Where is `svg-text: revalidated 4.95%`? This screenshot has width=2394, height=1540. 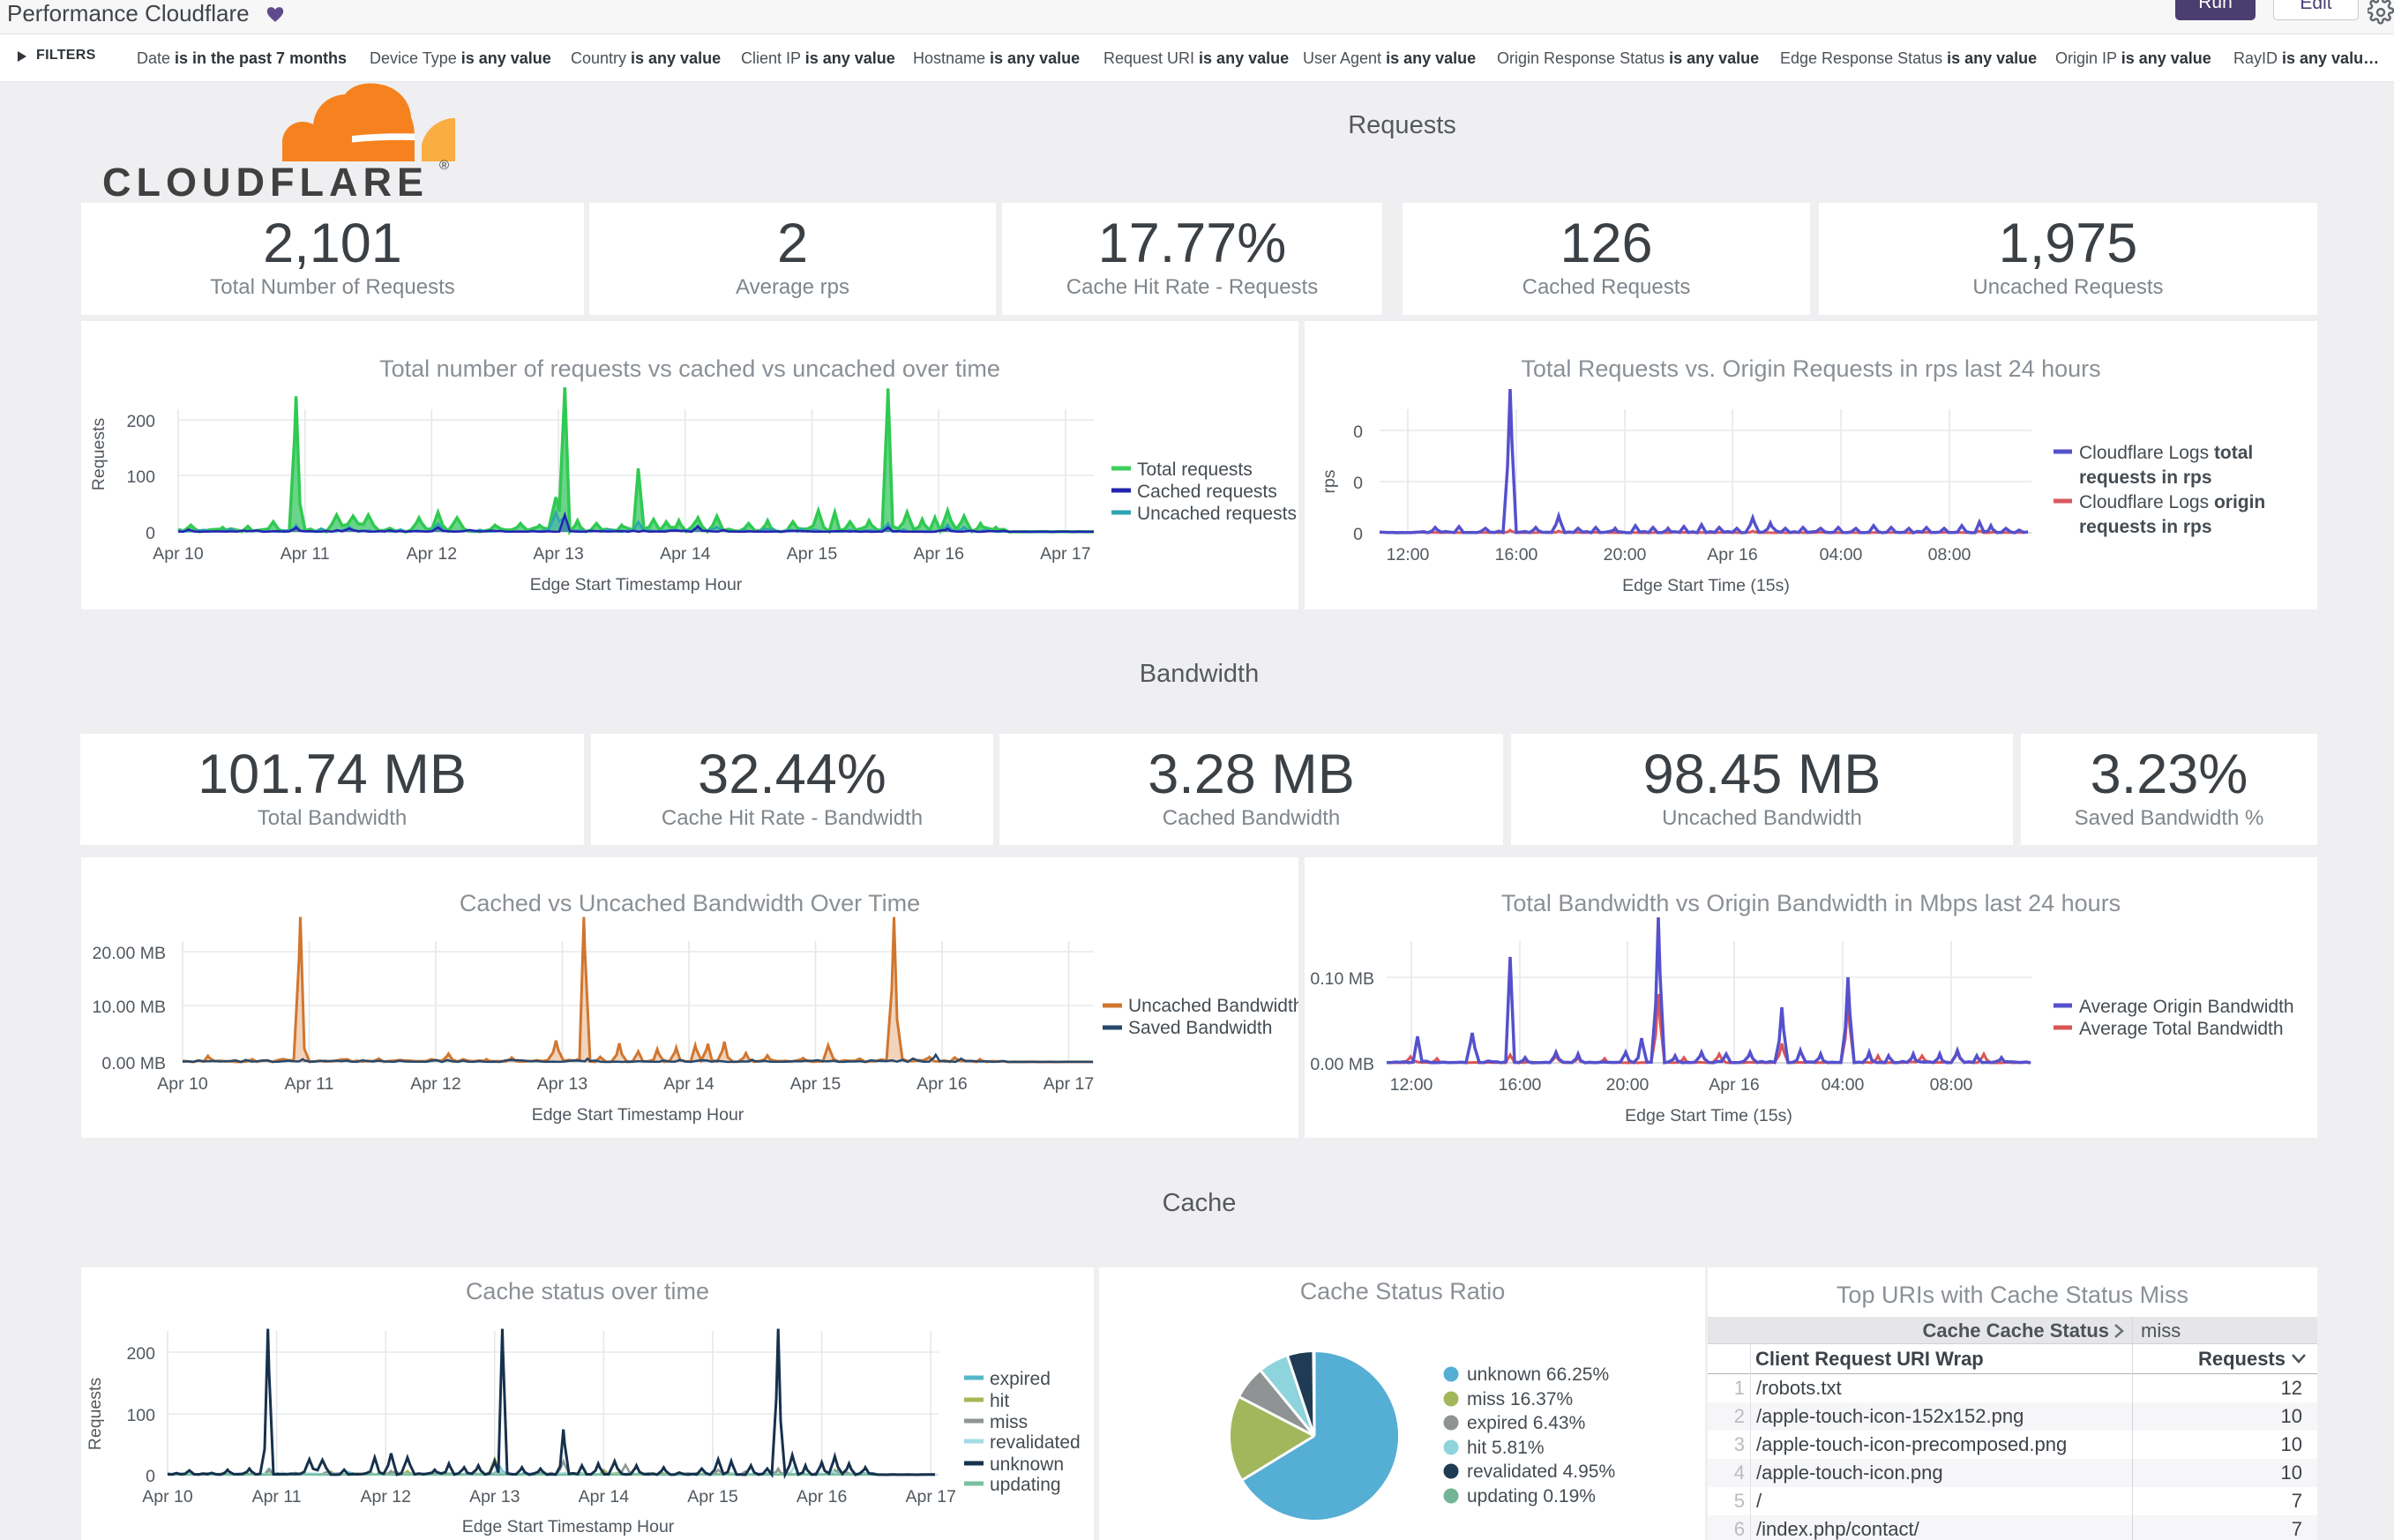
svg-text: revalidated 4.95% is located at coordinates (1541, 1472).